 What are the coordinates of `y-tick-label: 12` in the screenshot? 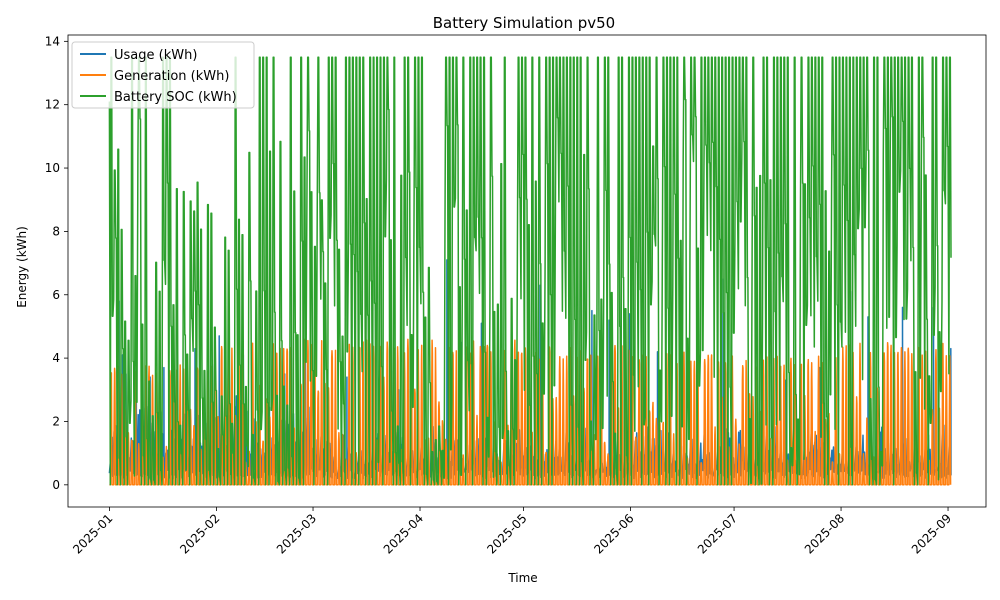 It's located at (52, 105).